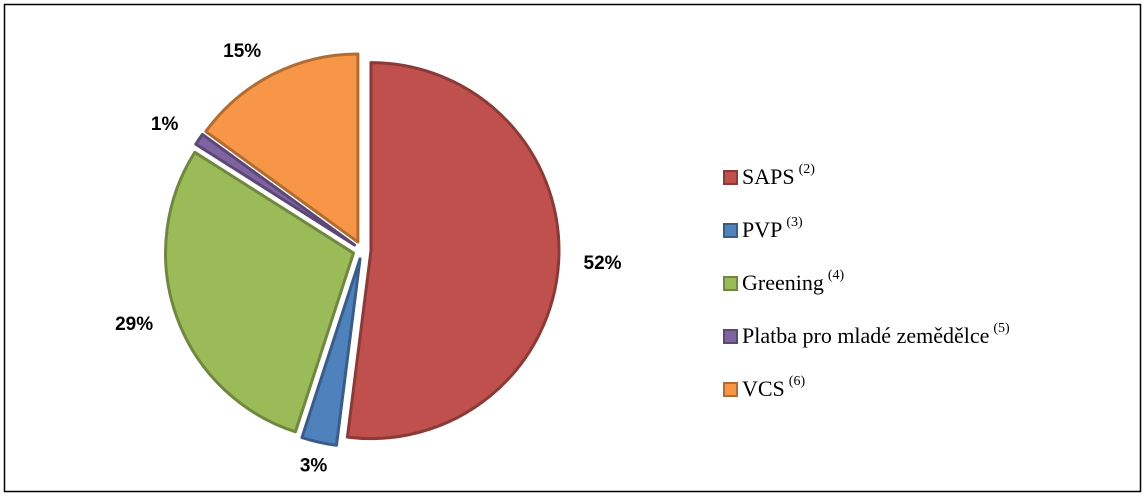  I want to click on legend-name: SAPS, so click(768, 176).